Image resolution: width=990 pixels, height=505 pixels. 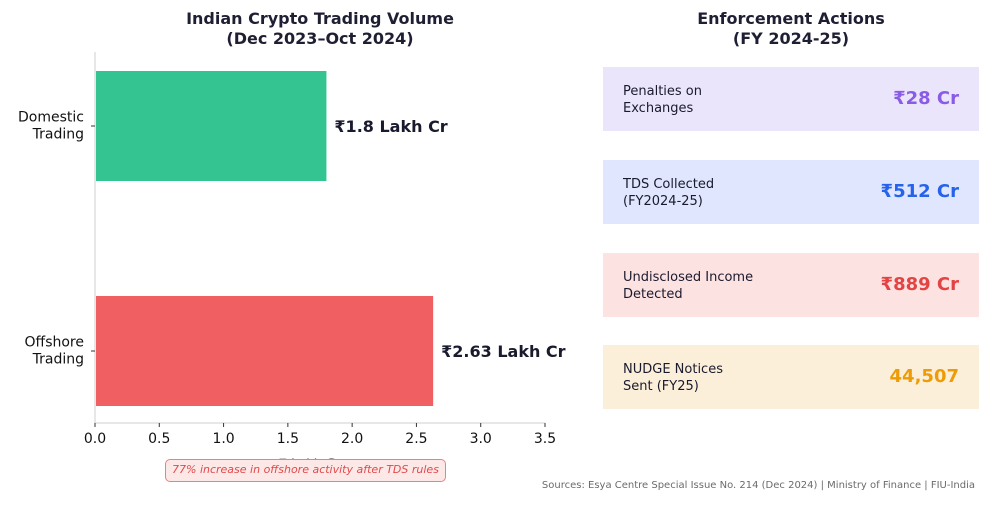 What do you see at coordinates (159, 439) in the screenshot?
I see `x-tick-label: 0.5` at bounding box center [159, 439].